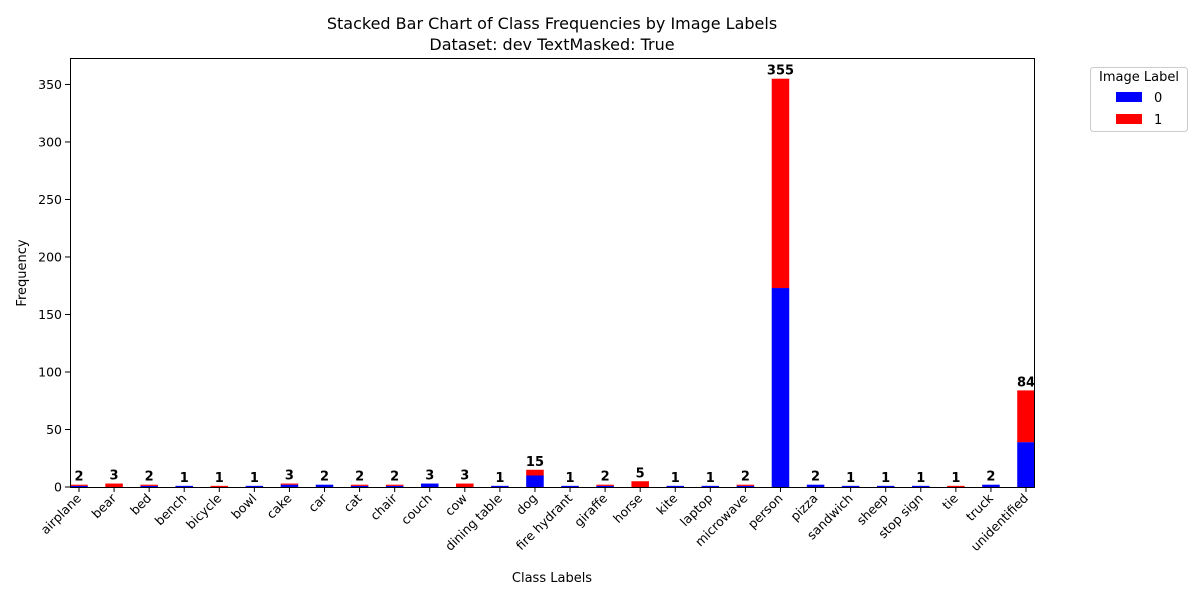 This screenshot has width=1200, height=600. What do you see at coordinates (640, 473) in the screenshot?
I see `total-label-horse: 5` at bounding box center [640, 473].